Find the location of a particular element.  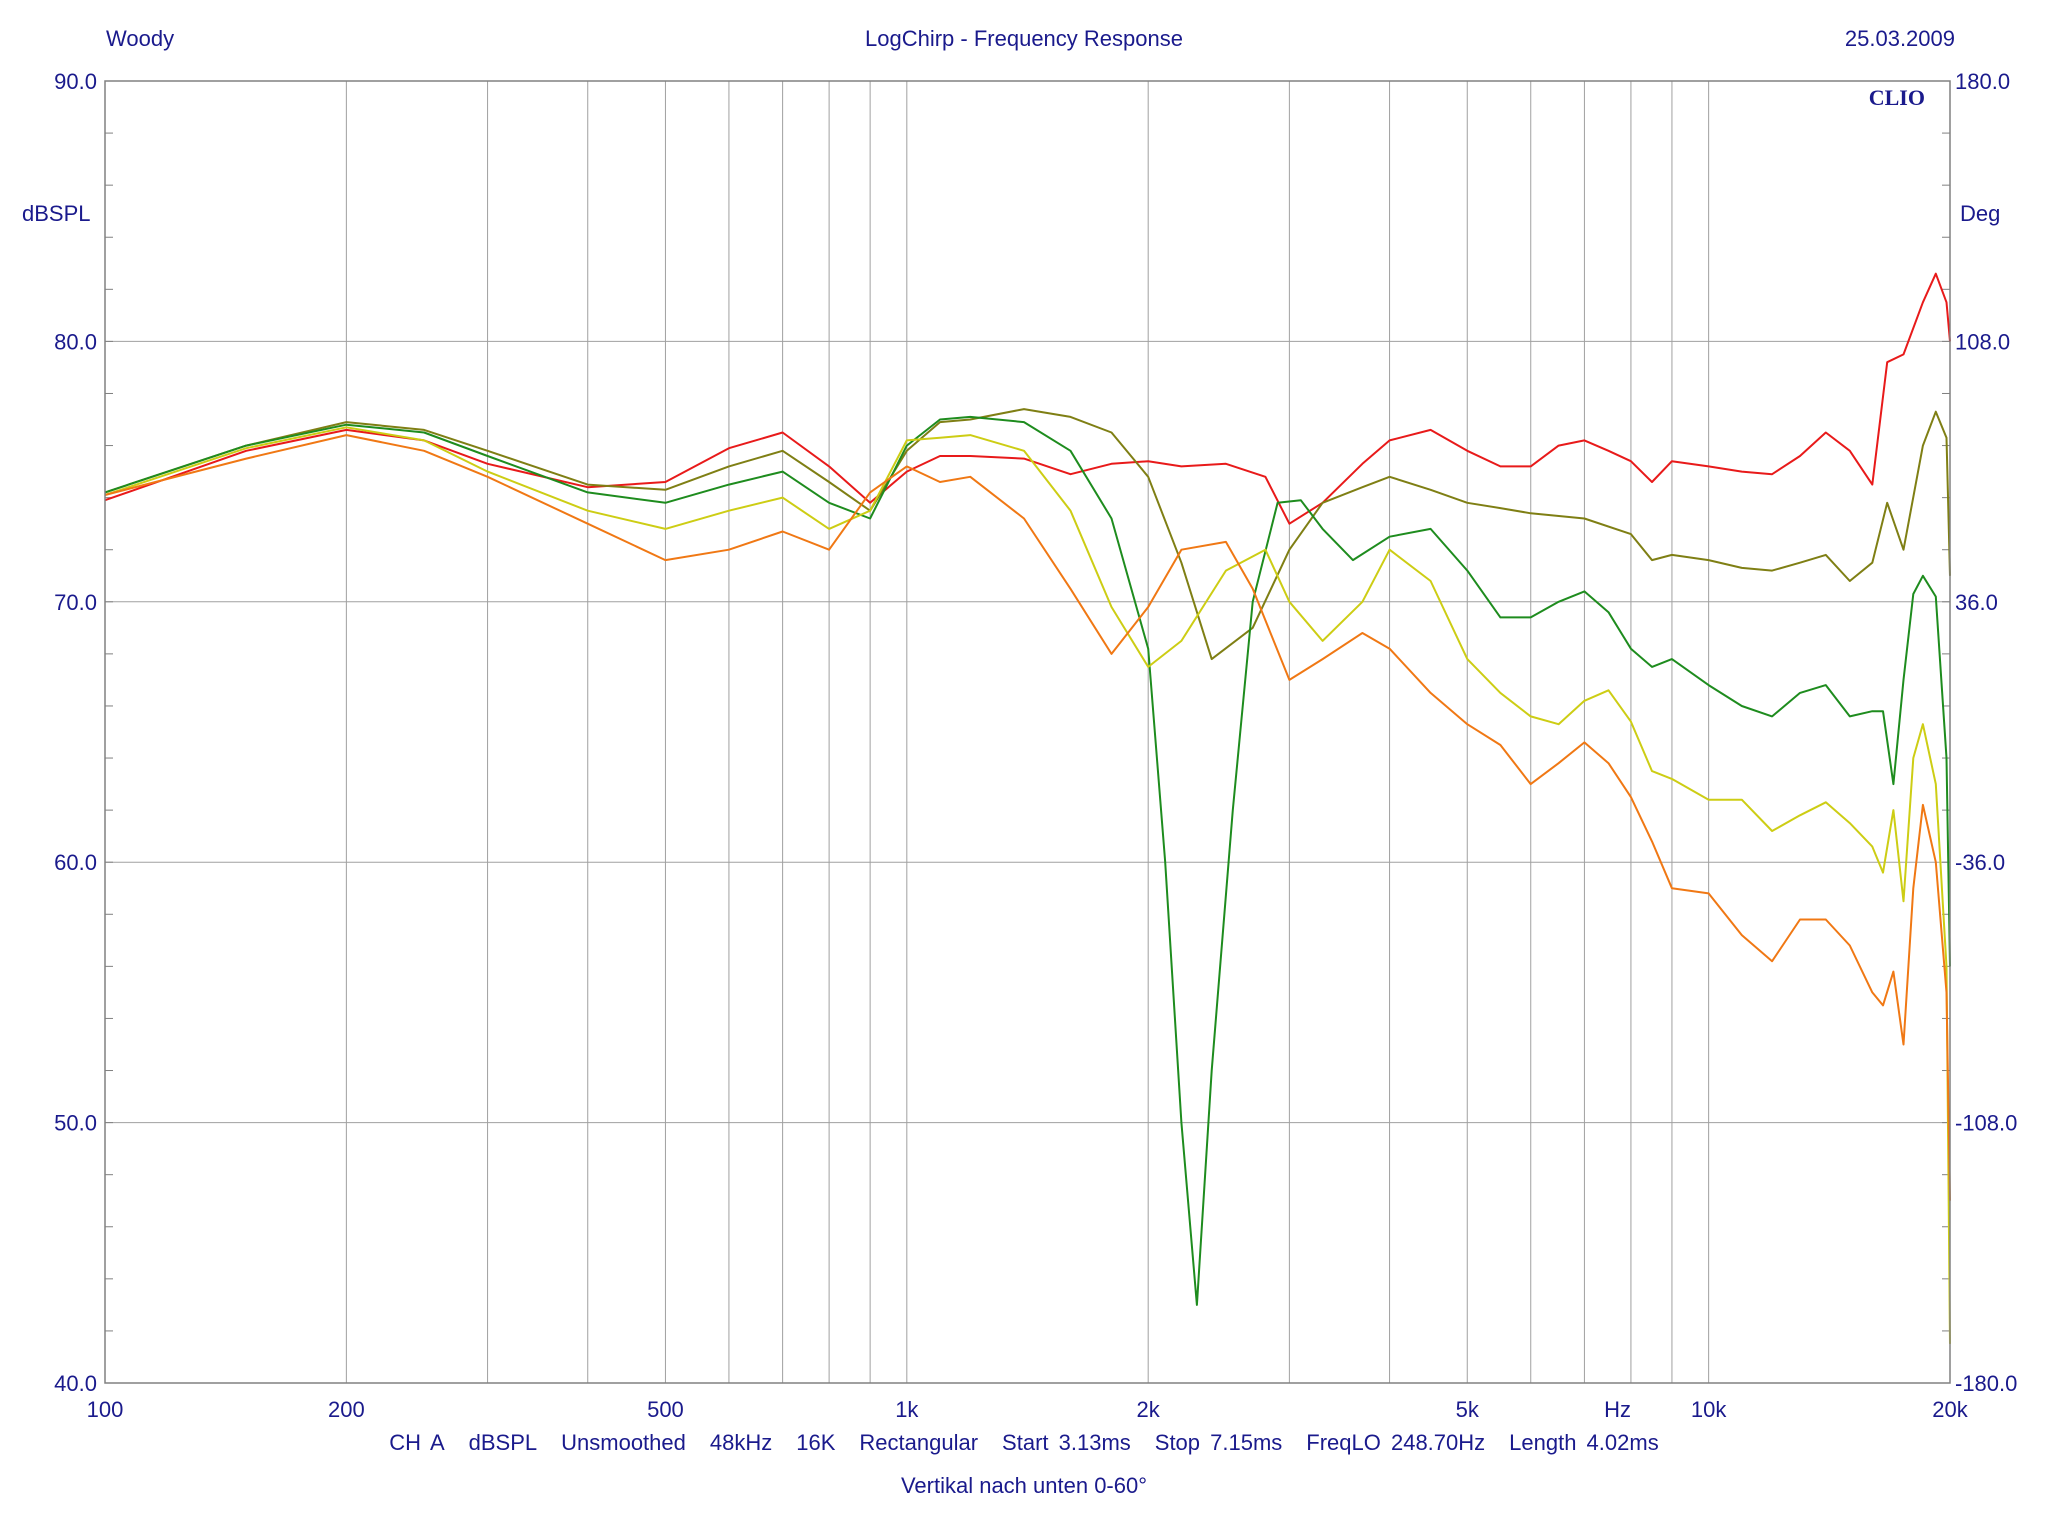

y-tick-label: 70.0 is located at coordinates (75, 602).